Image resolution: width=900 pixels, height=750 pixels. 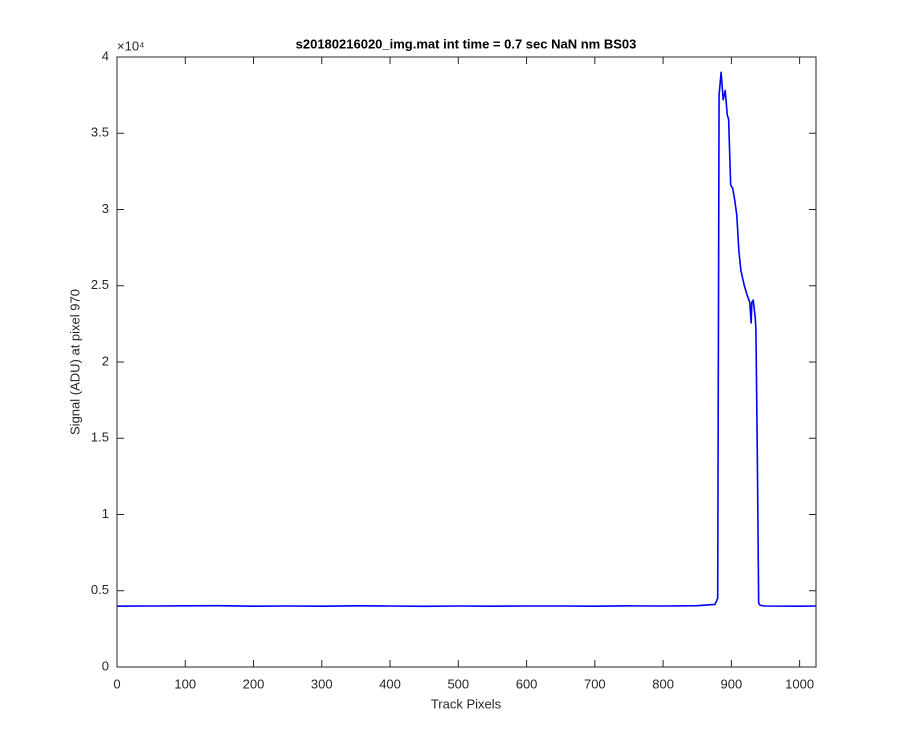 What do you see at coordinates (100, 589) in the screenshot?
I see `y-tick-label: 0.5` at bounding box center [100, 589].